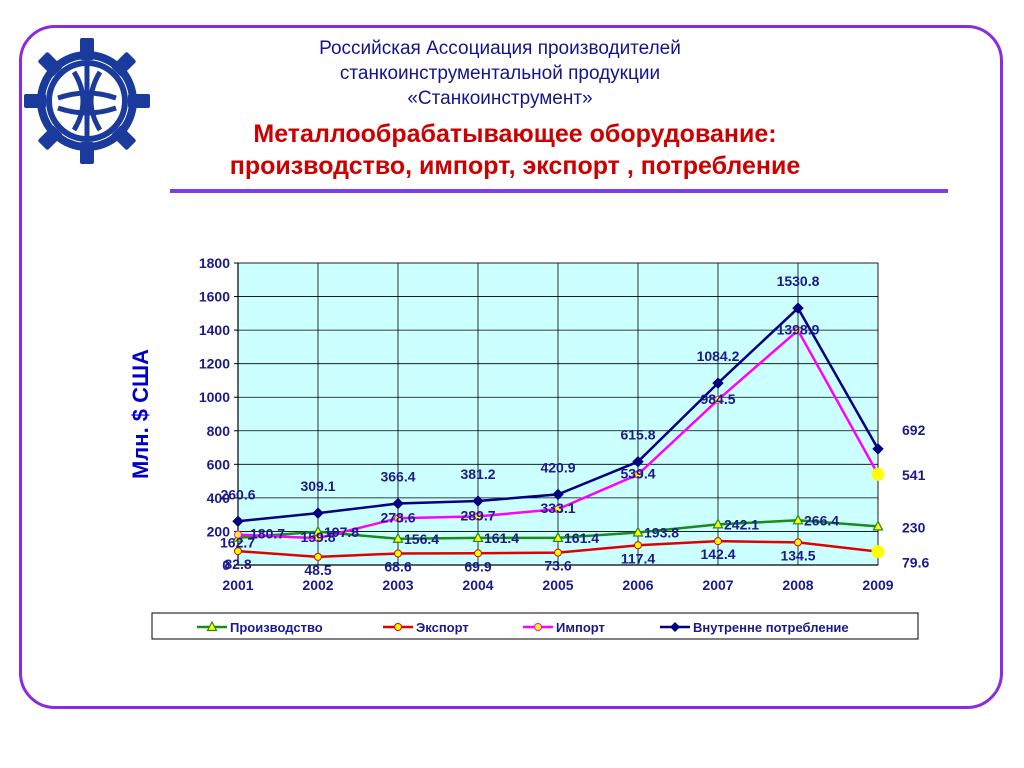 This screenshot has height=768, width=1024. I want to click on y-tick-label: 0, so click(226, 565).